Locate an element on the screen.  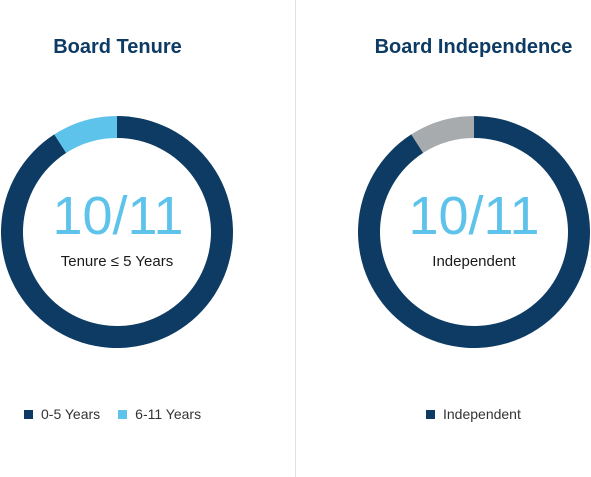
legend-label: Independent is located at coordinates (482, 414).